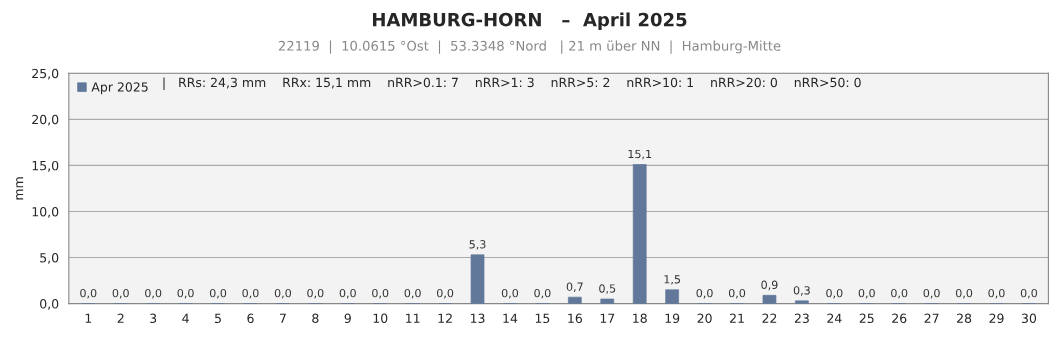 The image size is (1059, 349). I want to click on x-tick-label: 6, so click(250, 318).